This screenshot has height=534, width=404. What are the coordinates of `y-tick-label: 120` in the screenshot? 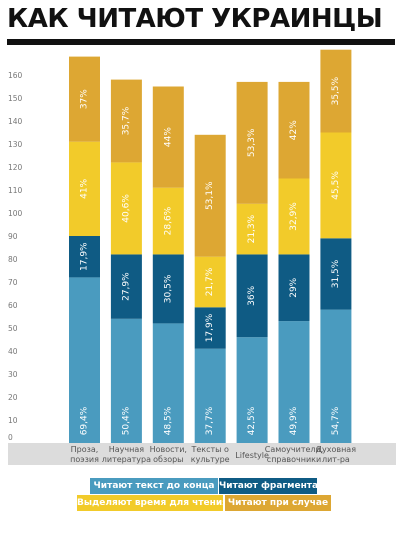 It's located at (15, 167).